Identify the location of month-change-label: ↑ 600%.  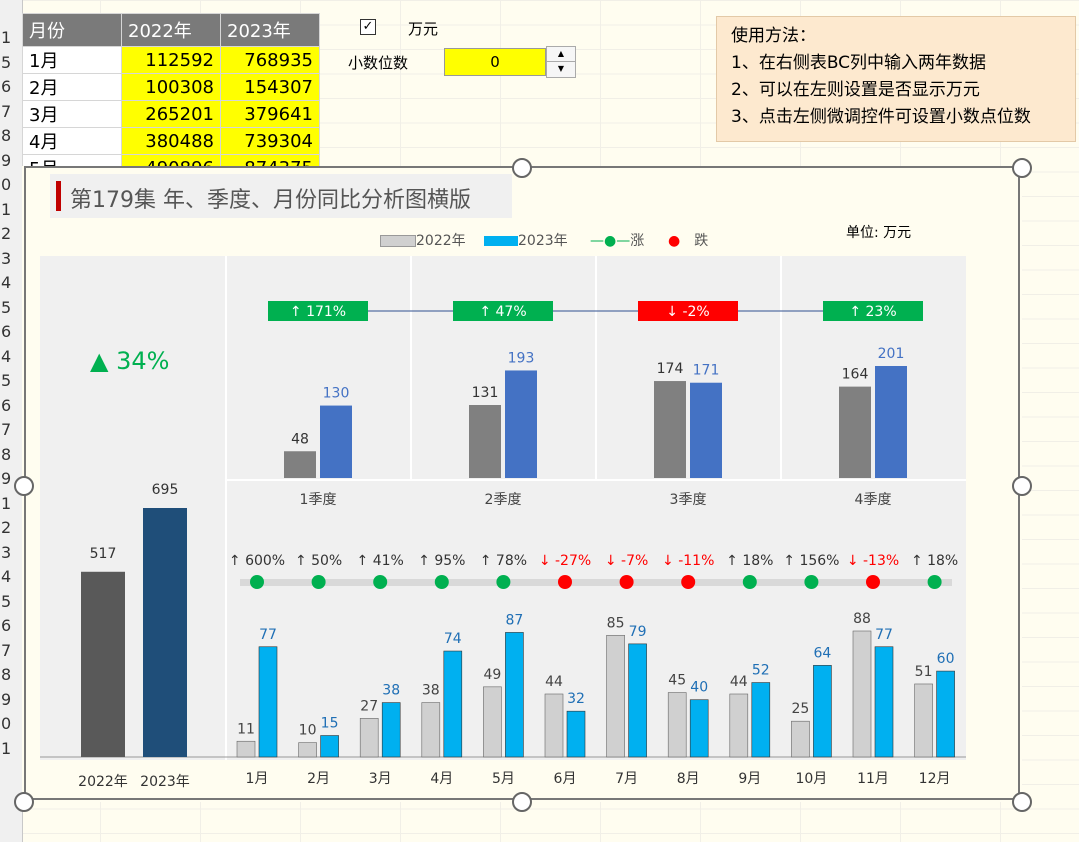
(257, 561).